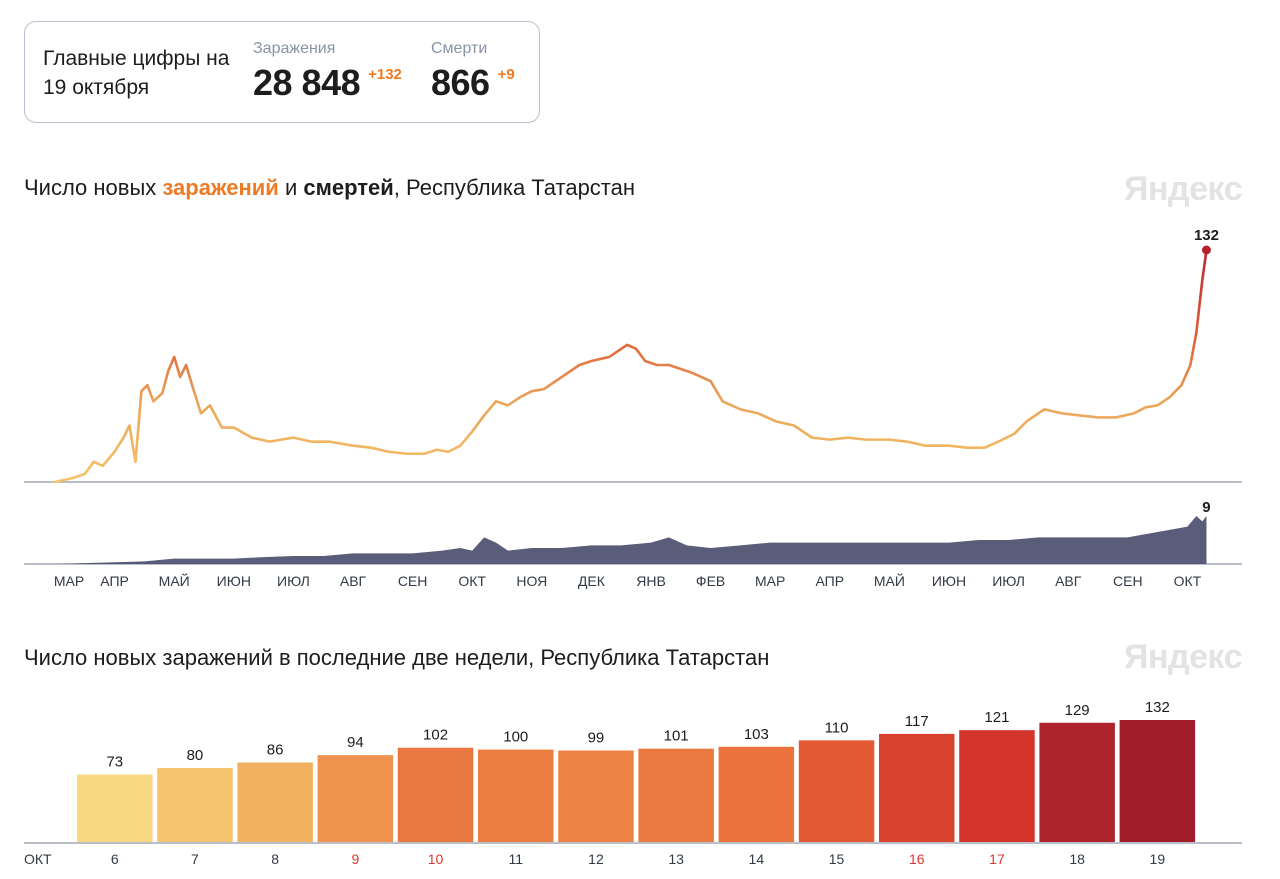  Describe the element at coordinates (676, 859) in the screenshot. I see `bar-category-label: 13` at that location.